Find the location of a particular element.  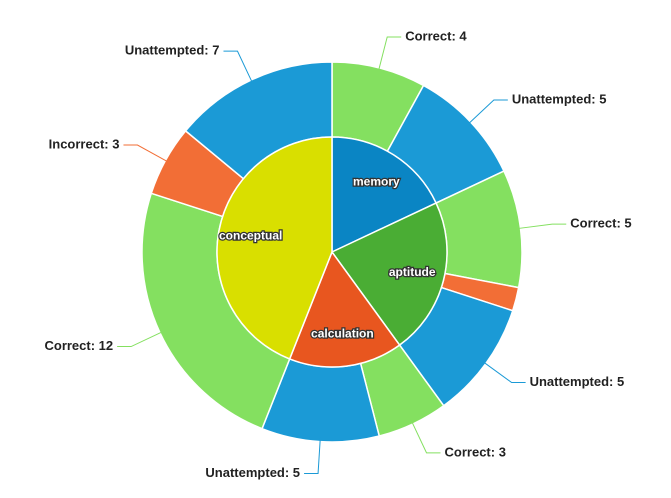

outer-label: Correct: 12 is located at coordinates (78, 345).